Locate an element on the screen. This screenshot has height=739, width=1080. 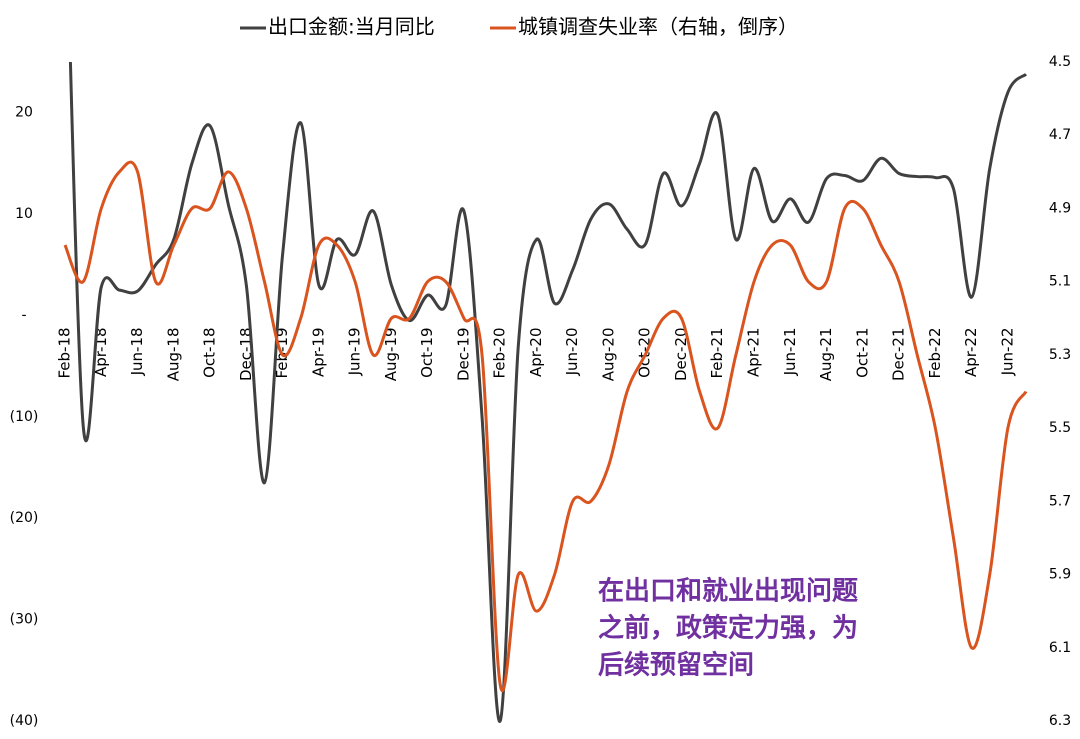
x-tick-label: Jun-22 is located at coordinates (1007, 351).